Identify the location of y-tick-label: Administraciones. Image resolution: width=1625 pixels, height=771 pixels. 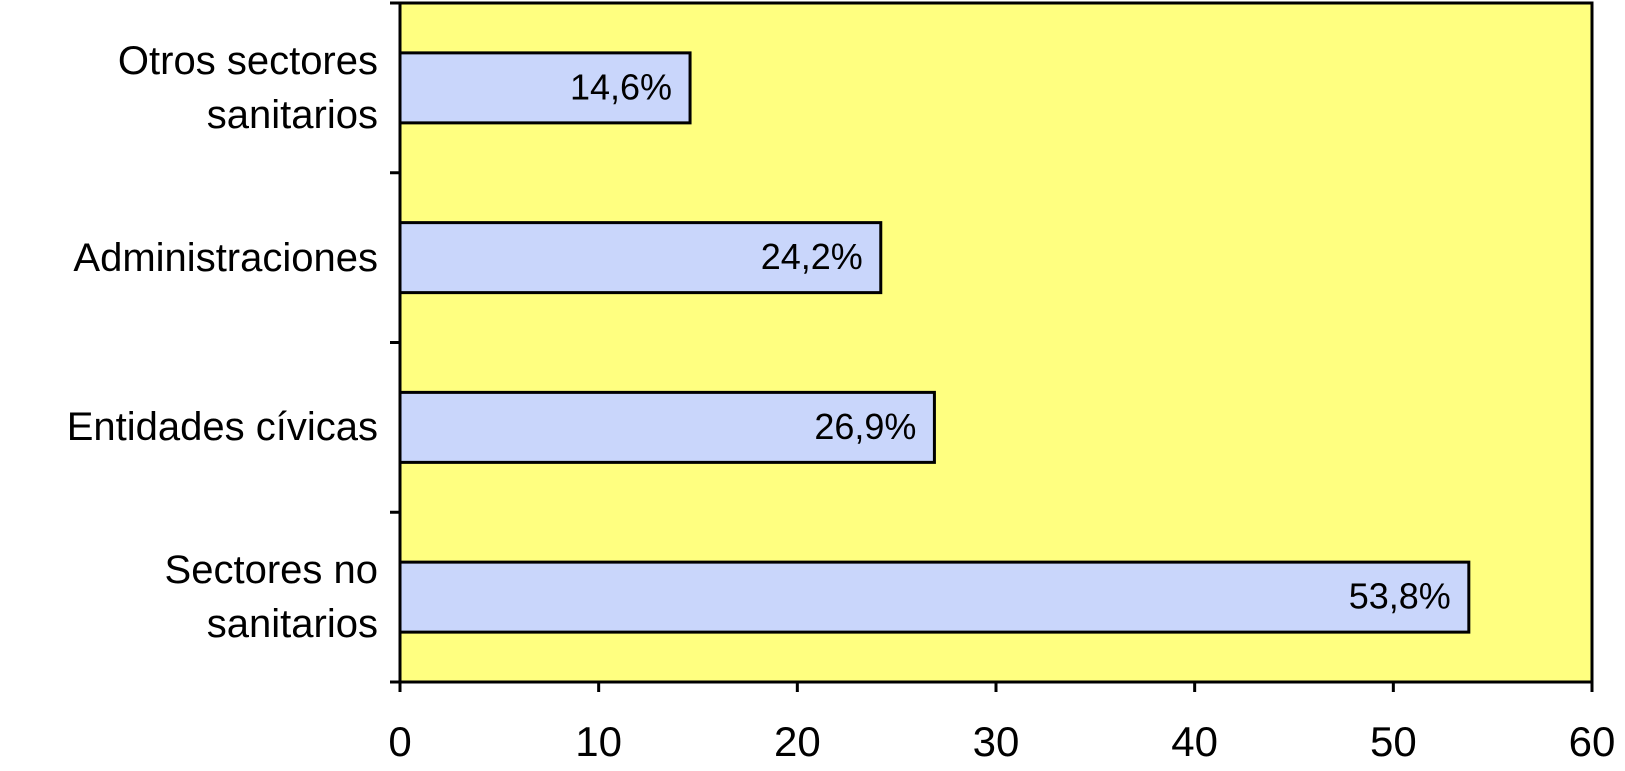
(225, 257).